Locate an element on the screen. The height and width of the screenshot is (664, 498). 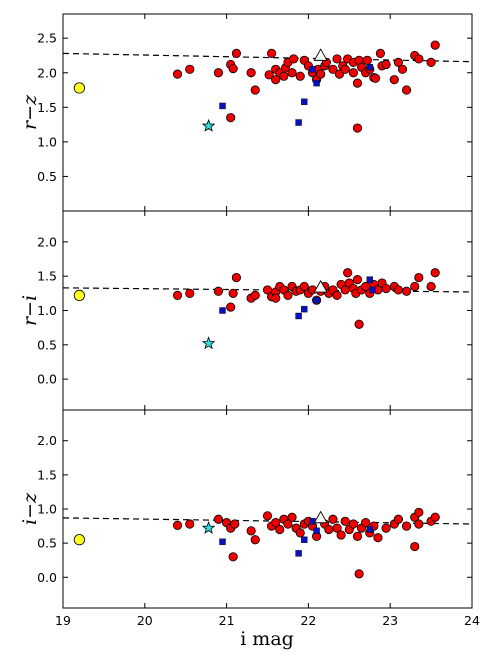
y-axis-label: r−i is located at coordinates (30, 310).